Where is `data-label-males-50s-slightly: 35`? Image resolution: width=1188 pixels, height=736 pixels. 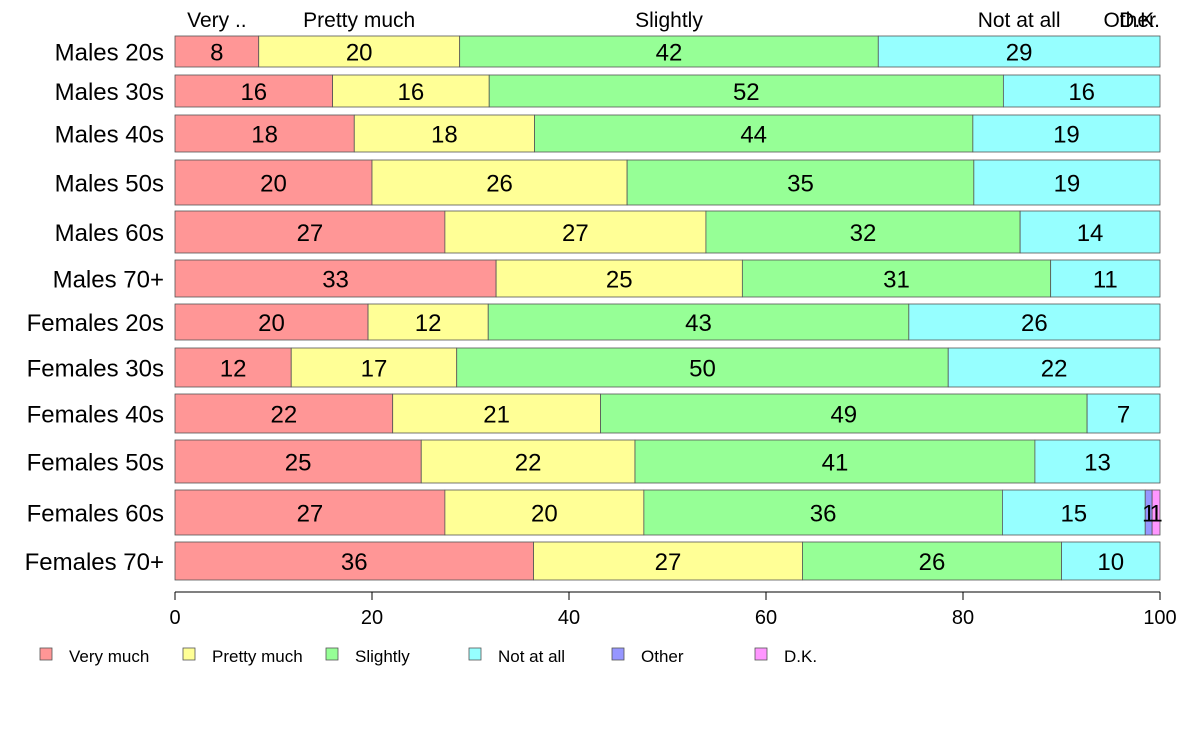 data-label-males-50s-slightly: 35 is located at coordinates (800, 184).